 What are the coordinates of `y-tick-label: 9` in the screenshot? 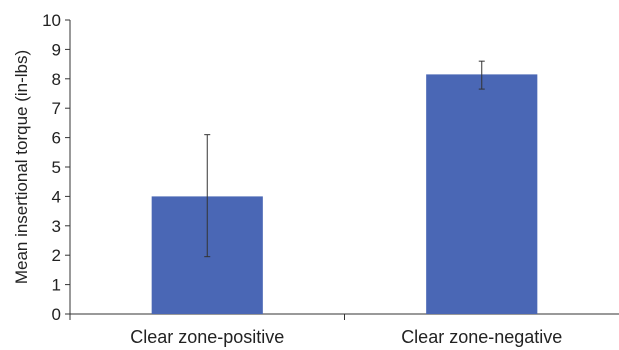 It's located at (56, 49).